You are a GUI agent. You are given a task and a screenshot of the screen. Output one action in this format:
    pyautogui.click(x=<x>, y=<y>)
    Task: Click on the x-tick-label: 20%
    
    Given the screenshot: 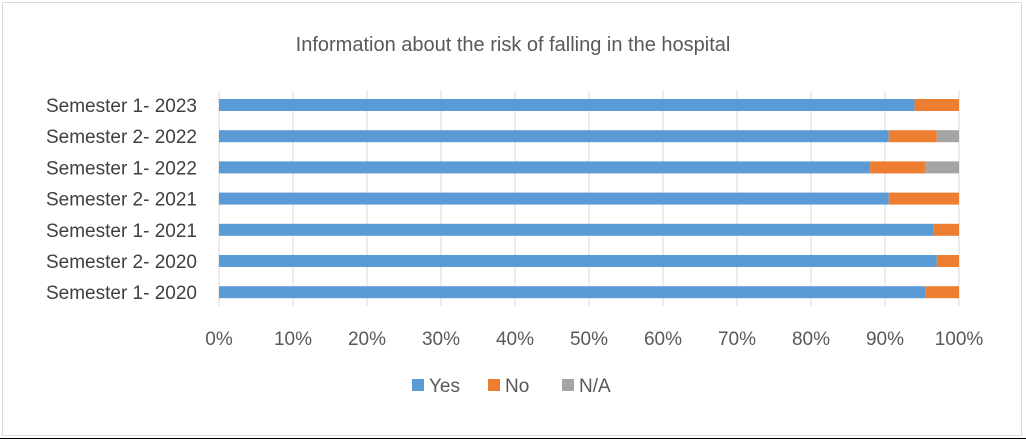 What is the action you would take?
    pyautogui.click(x=367, y=339)
    